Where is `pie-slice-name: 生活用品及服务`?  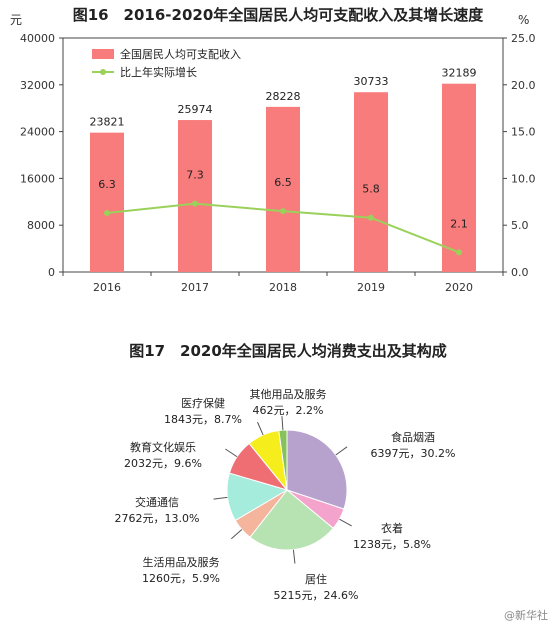 pie-slice-name: 生活用品及服务 is located at coordinates (181, 562).